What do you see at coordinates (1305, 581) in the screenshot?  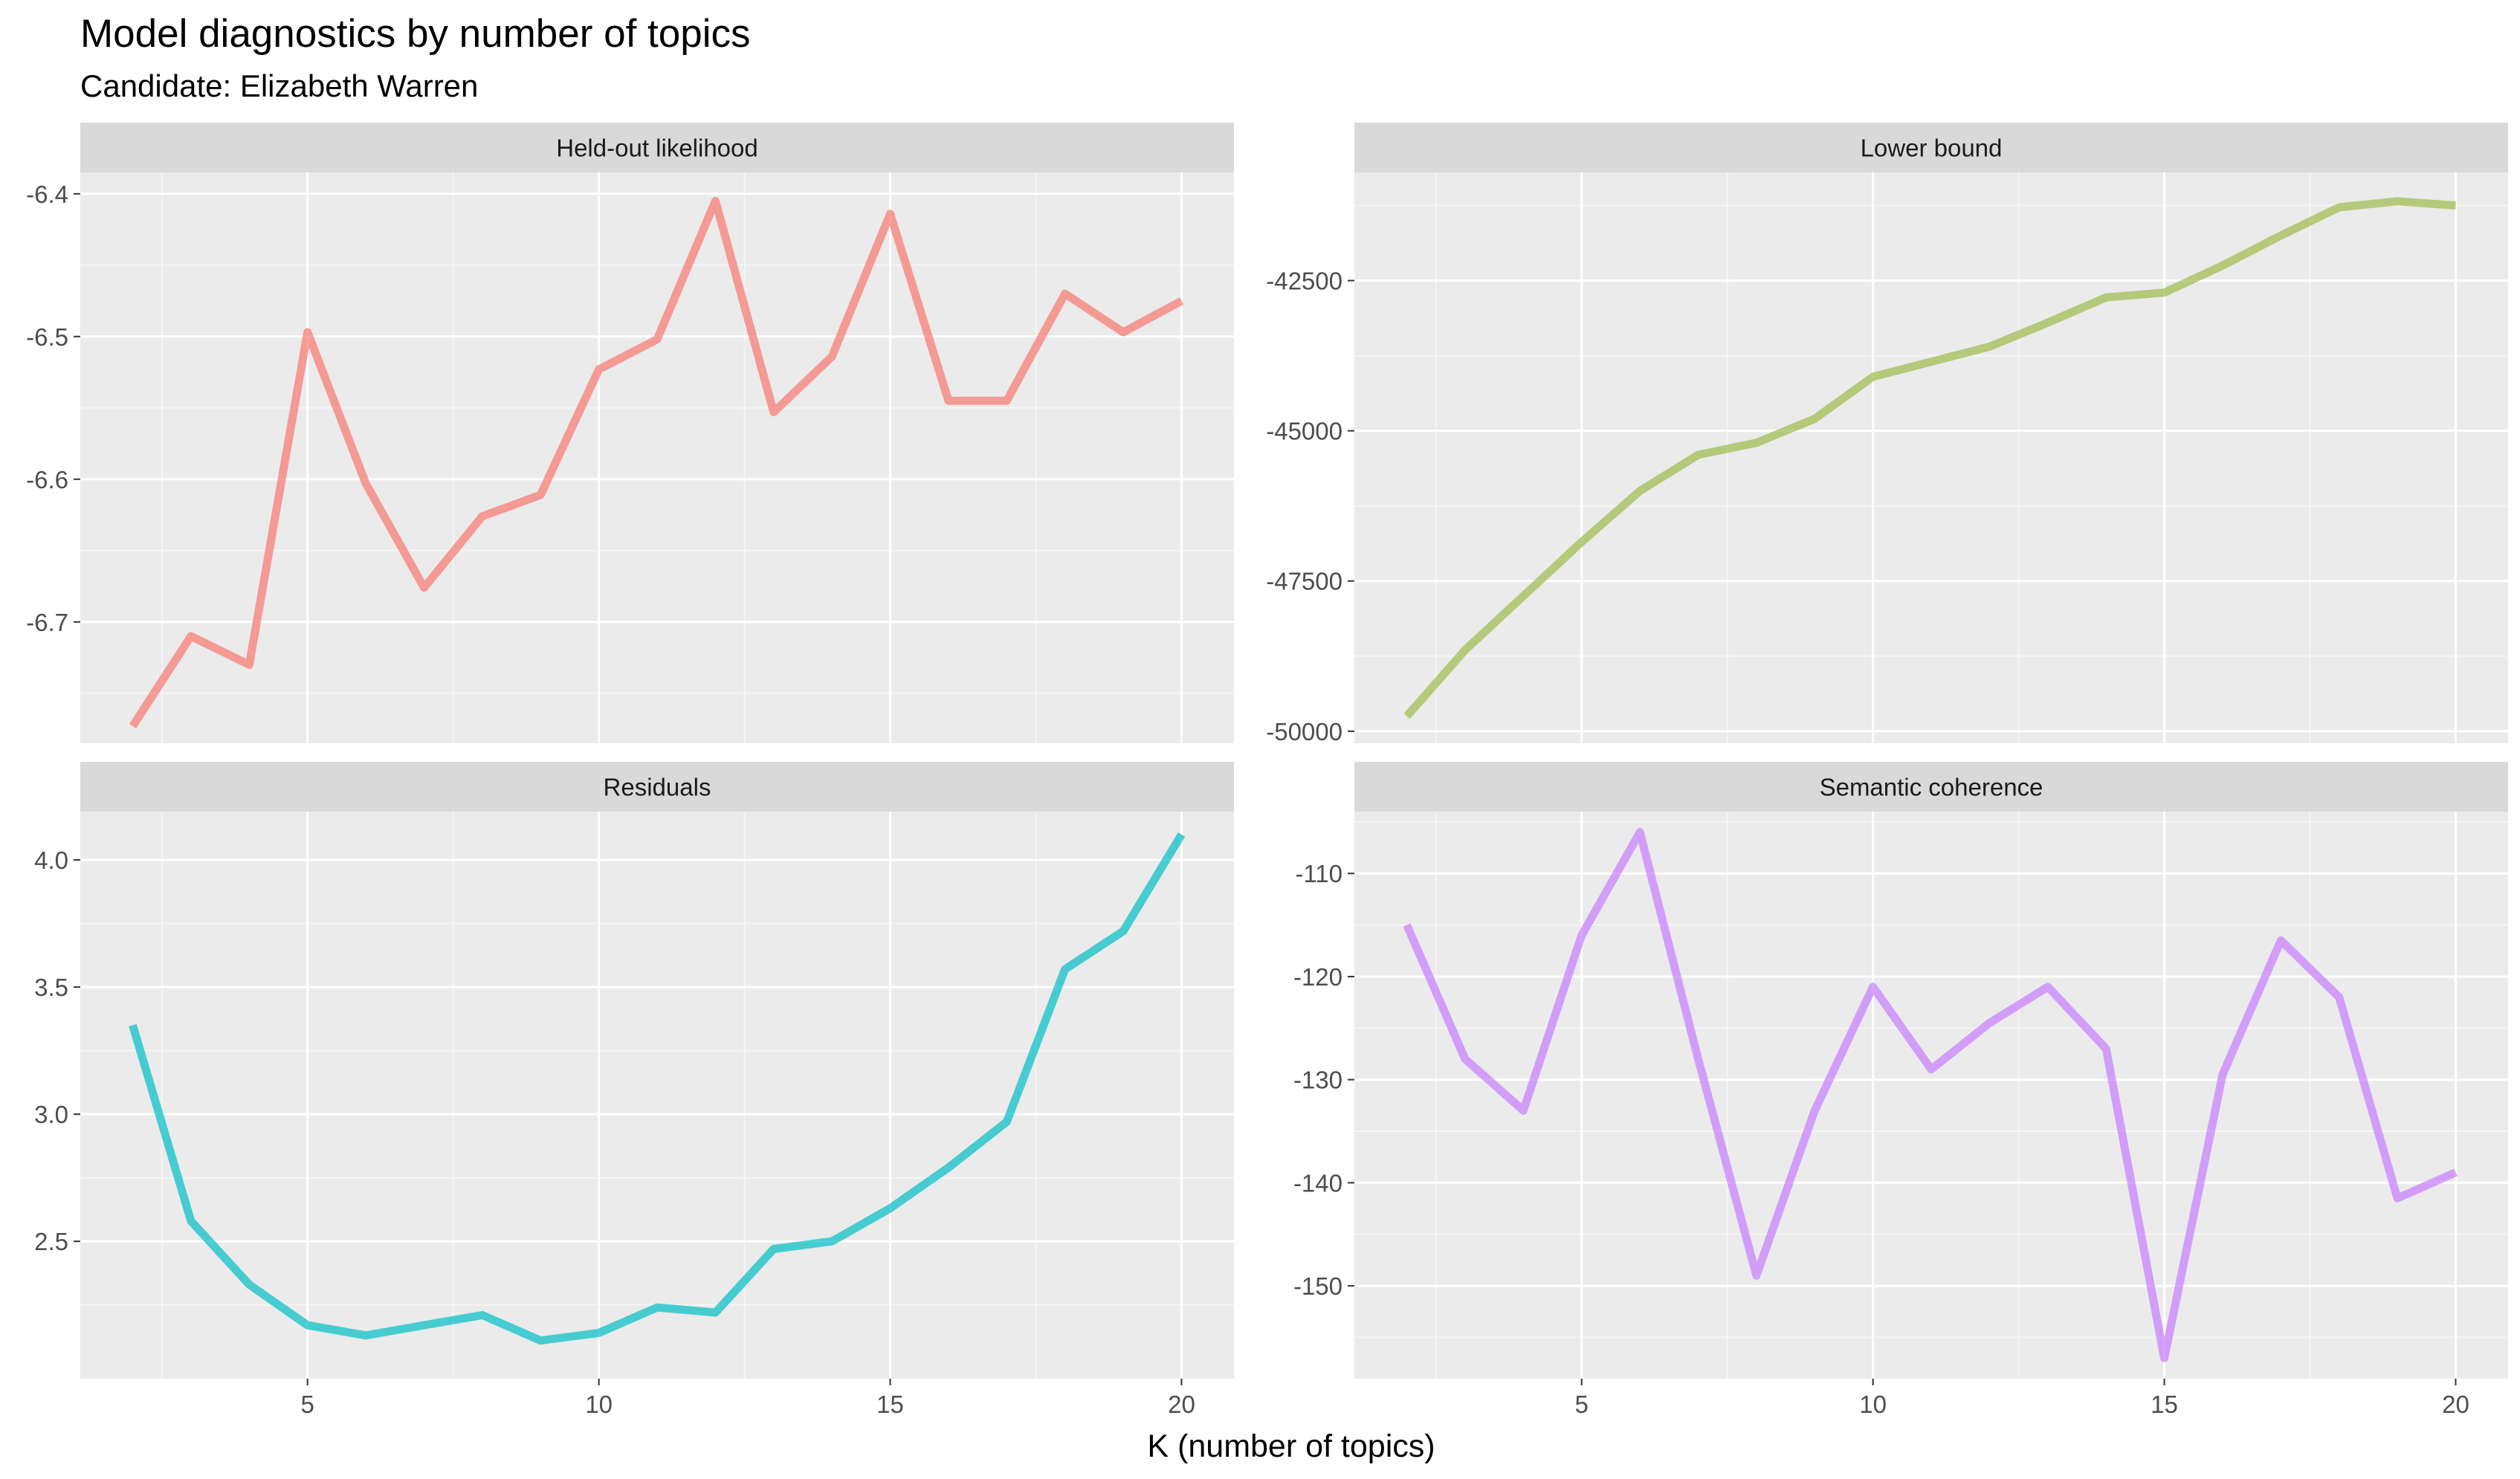 I see `y-tick-label: -47500` at bounding box center [1305, 581].